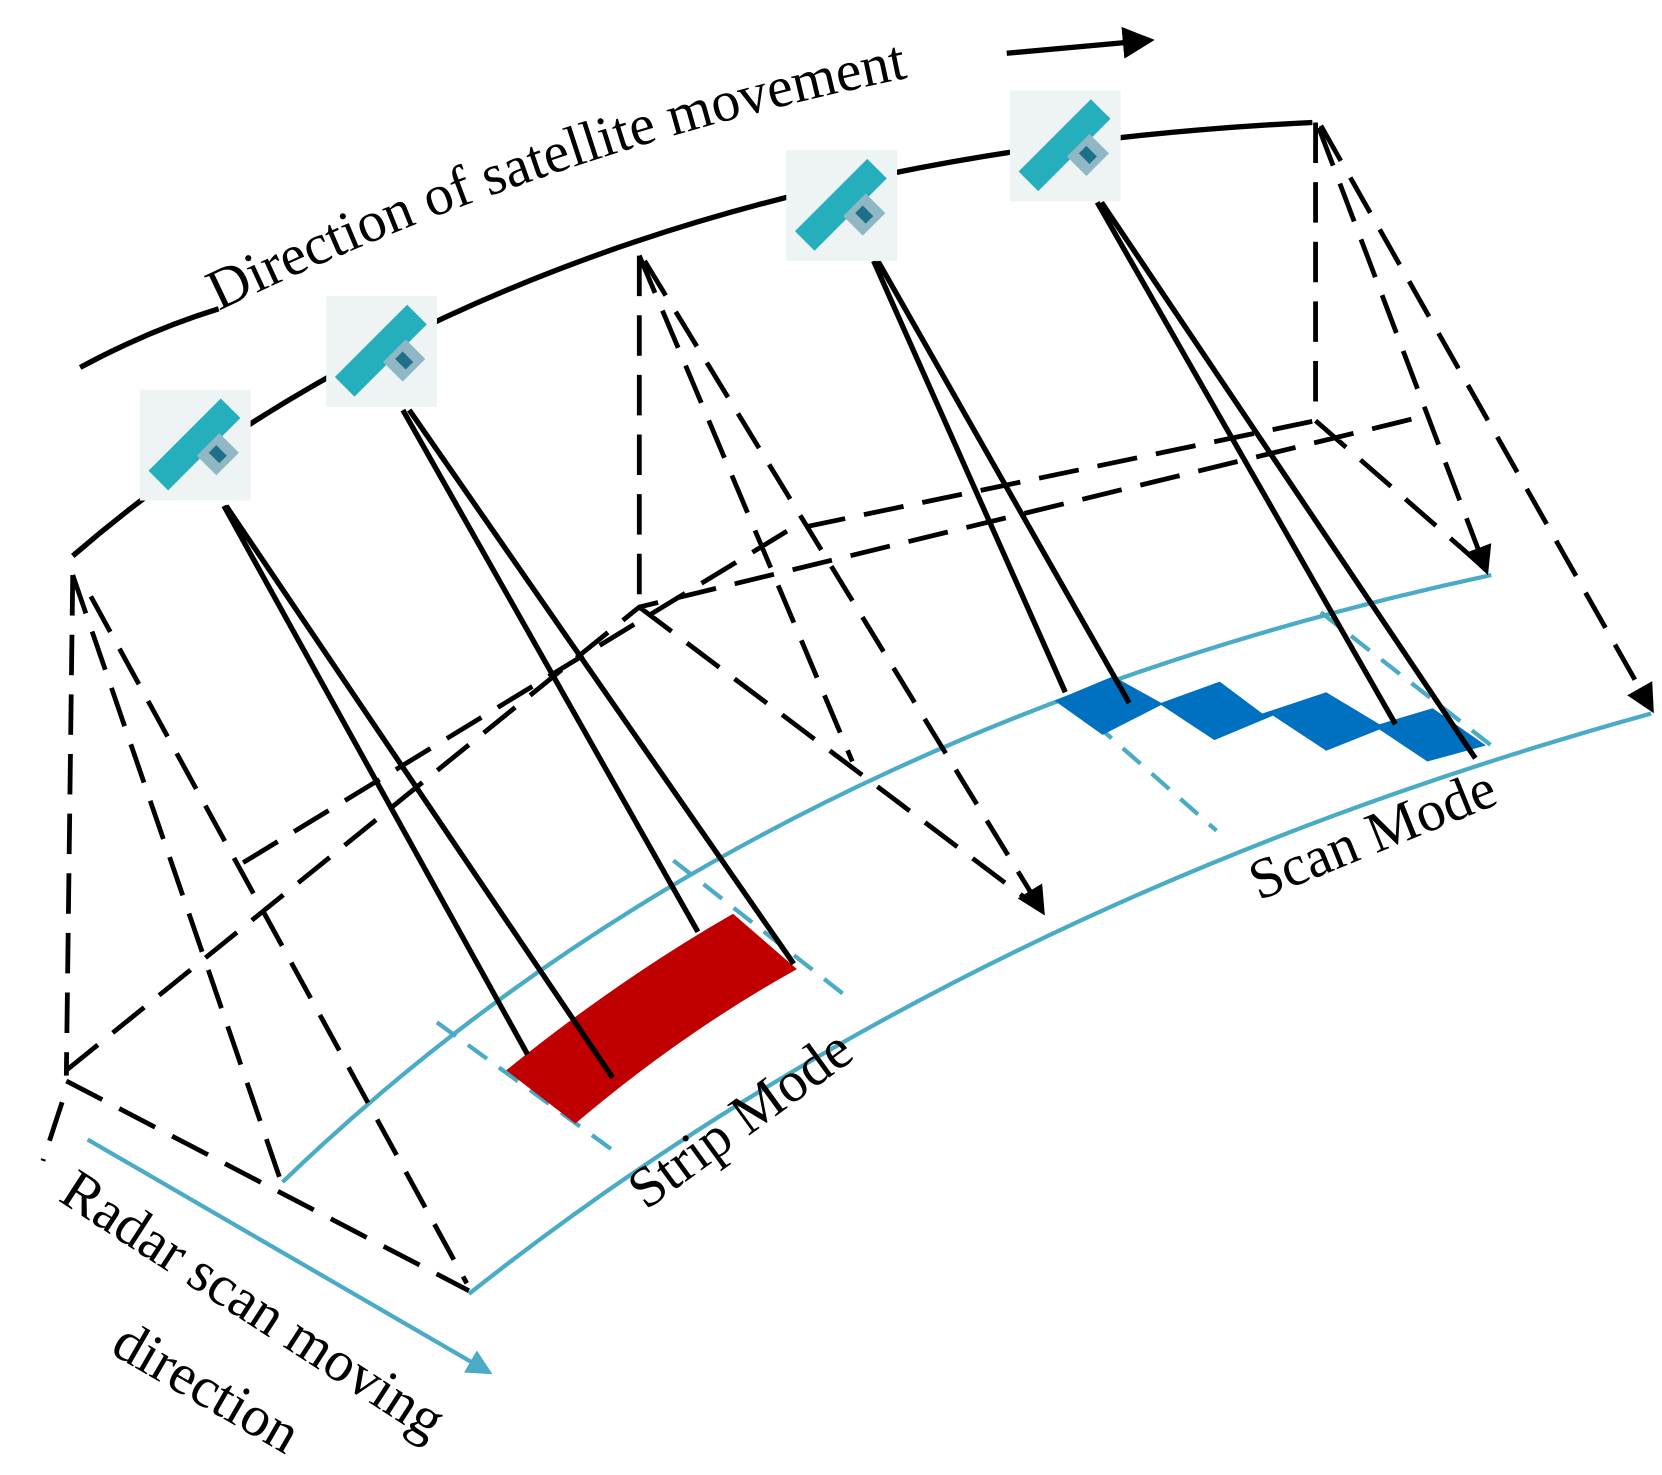 Image resolution: width=1662 pixels, height=1475 pixels. What do you see at coordinates (1080, 42) in the screenshot?
I see `title-arrow` at bounding box center [1080, 42].